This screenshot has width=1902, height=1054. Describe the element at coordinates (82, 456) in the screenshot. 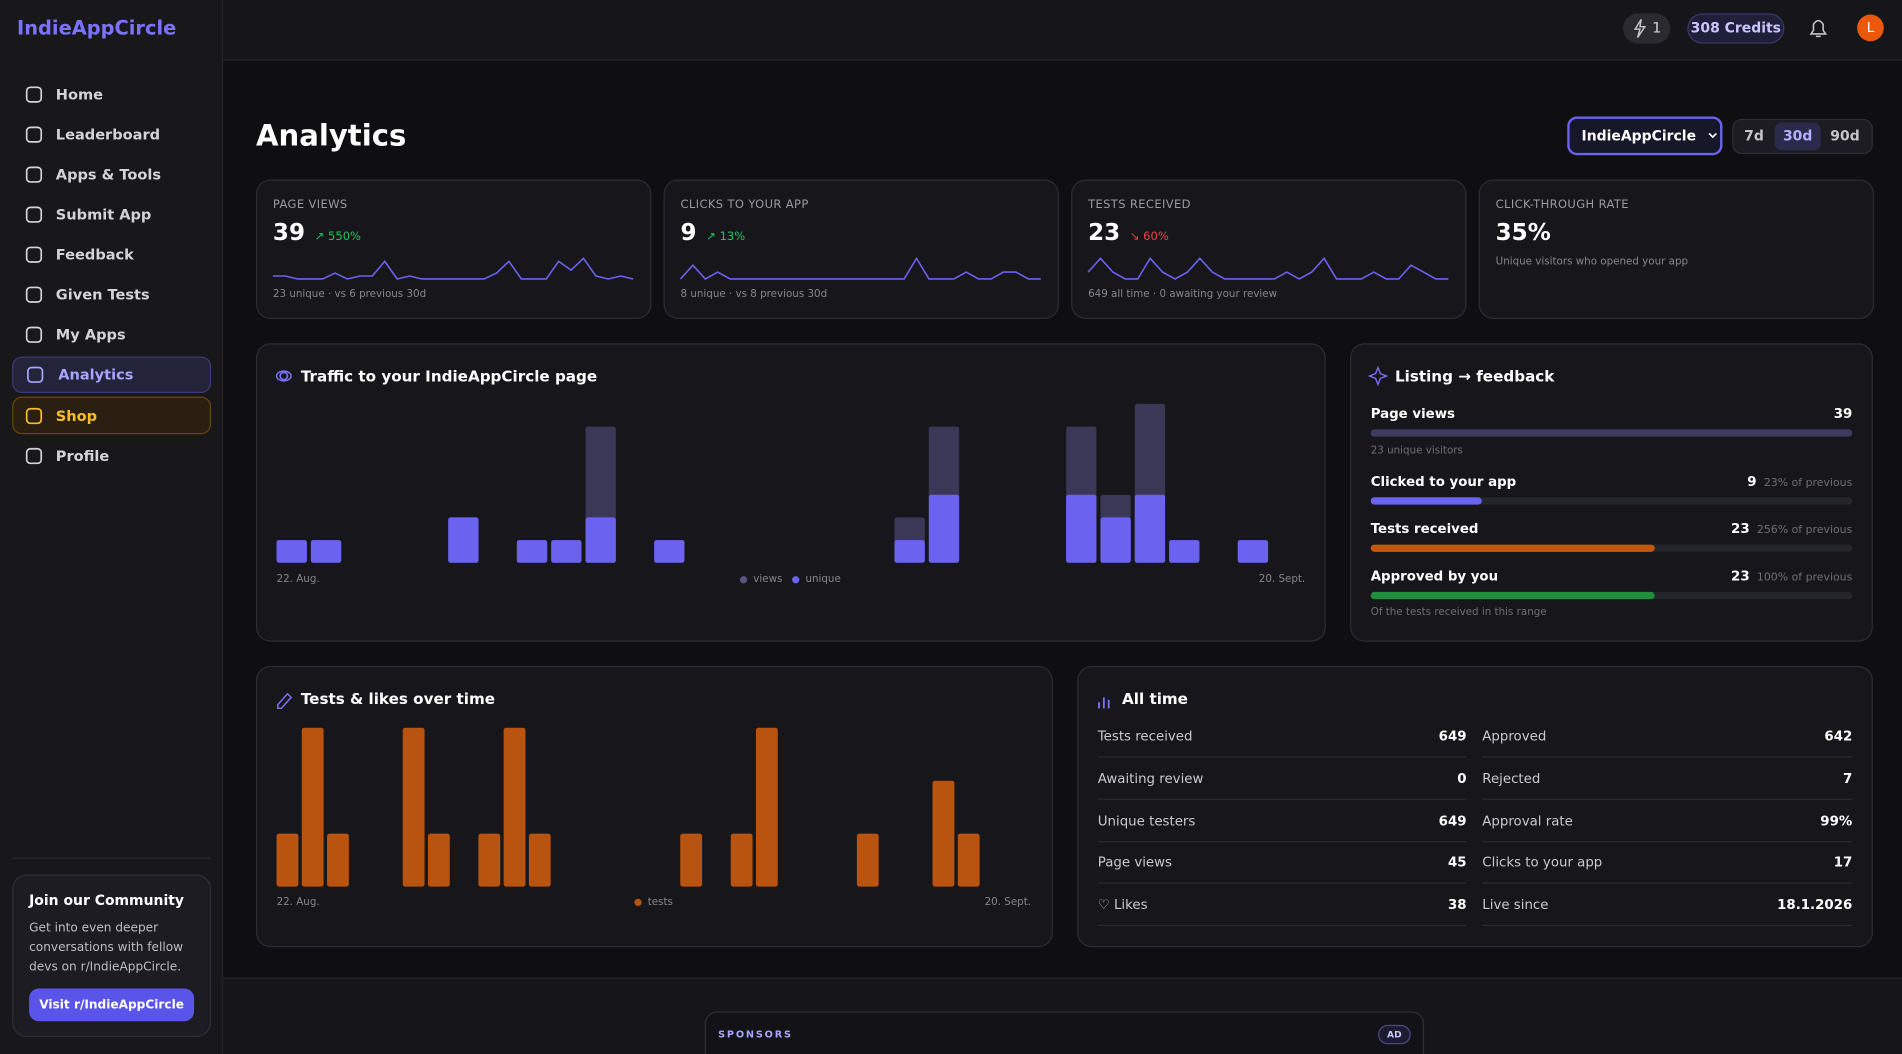

I see `nav-item: Profile` at that location.